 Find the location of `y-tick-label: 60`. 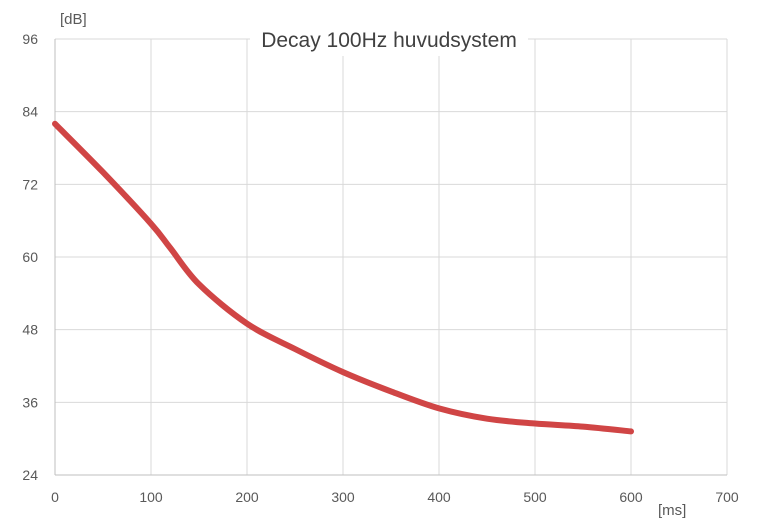

y-tick-label: 60 is located at coordinates (30, 257).